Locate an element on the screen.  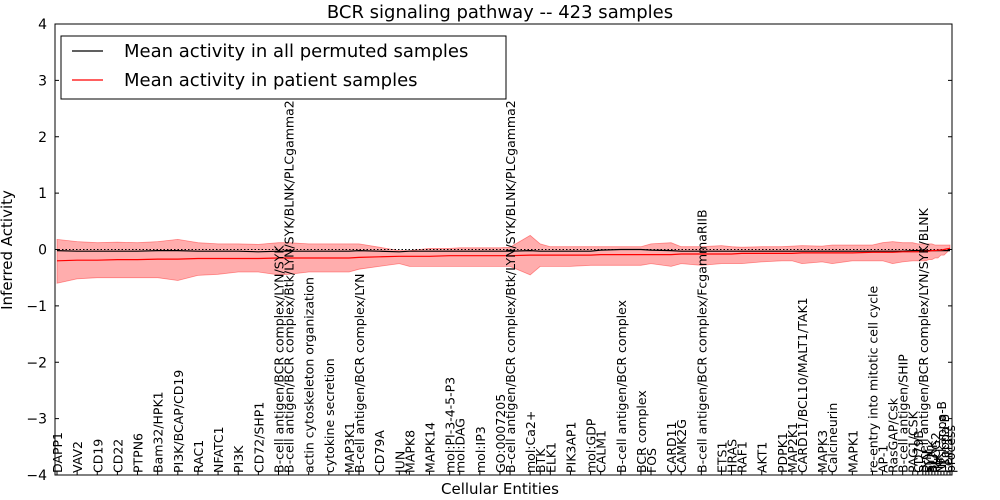
y-tick-label: −2 is located at coordinates (36, 363).